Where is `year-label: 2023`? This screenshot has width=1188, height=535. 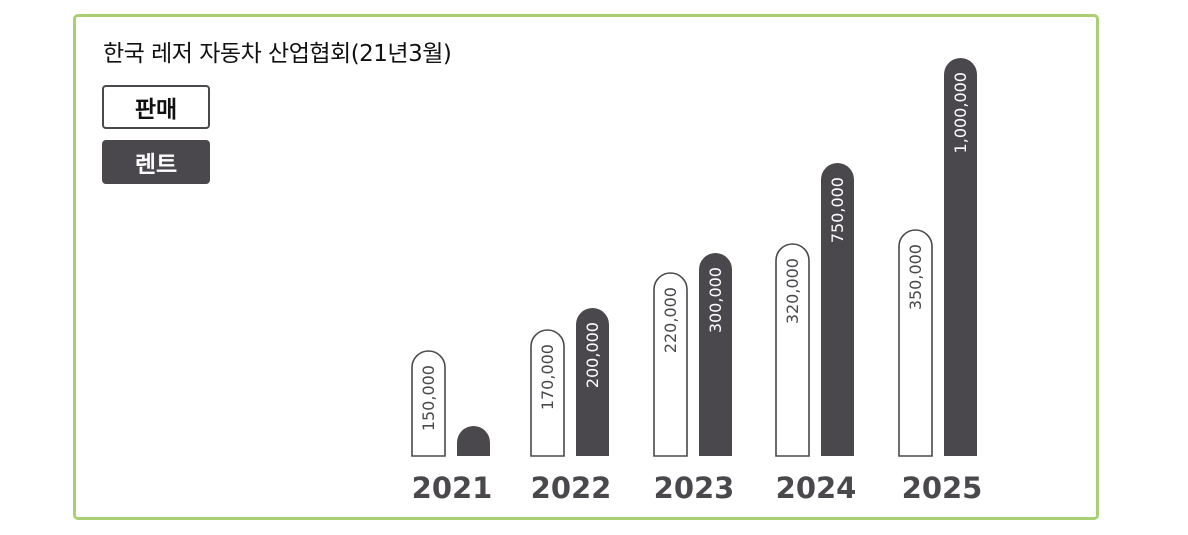
year-label: 2023 is located at coordinates (694, 488).